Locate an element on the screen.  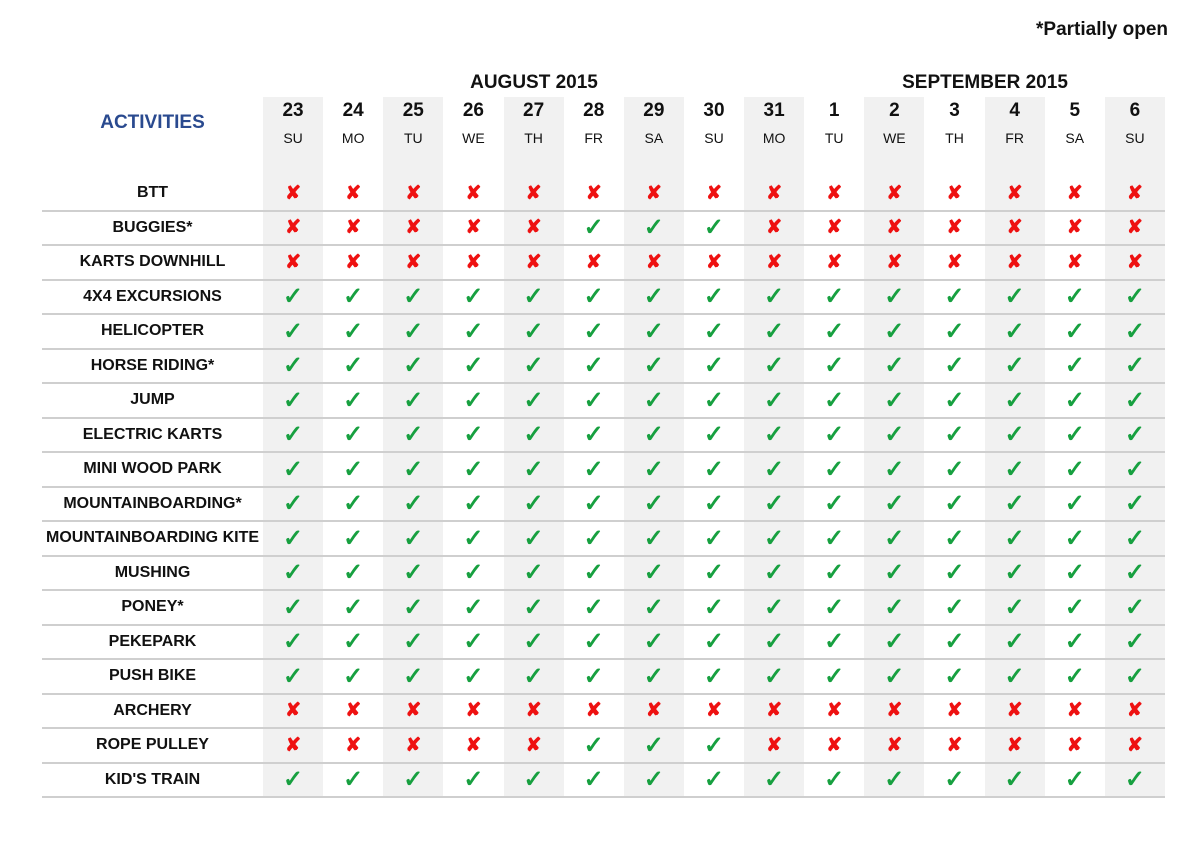
day-header: 26 WE is located at coordinates (473, 123).